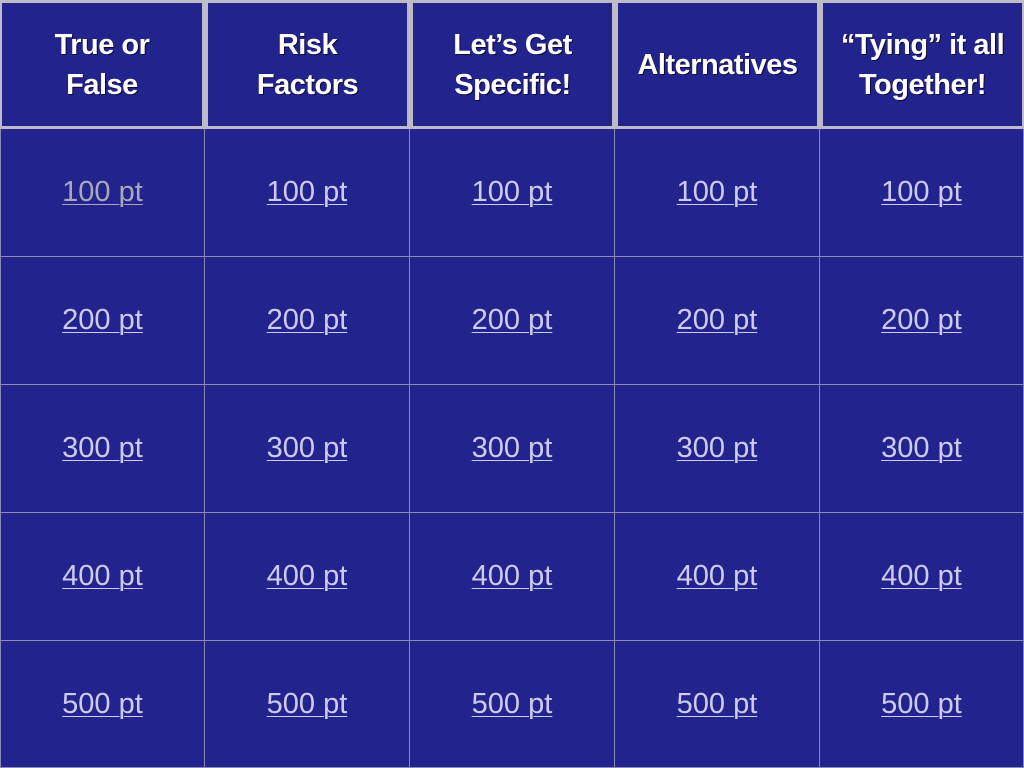 The width and height of the screenshot is (1024, 768). I want to click on question-link-alternatives-100: 100 pt, so click(717, 192).